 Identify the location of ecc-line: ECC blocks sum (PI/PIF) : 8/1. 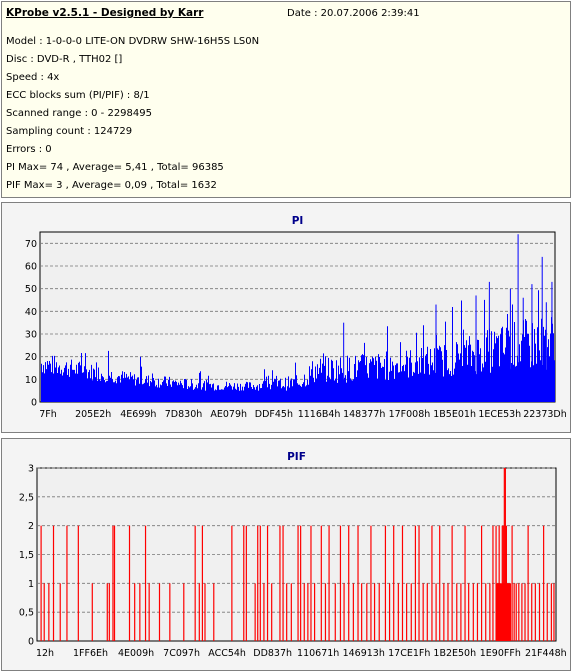
(78, 95).